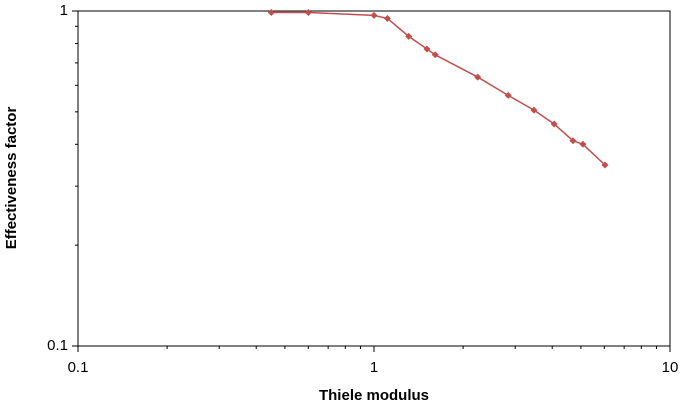 The image size is (685, 409). What do you see at coordinates (57, 345) in the screenshot?
I see `y-tick-label: 0.1` at bounding box center [57, 345].